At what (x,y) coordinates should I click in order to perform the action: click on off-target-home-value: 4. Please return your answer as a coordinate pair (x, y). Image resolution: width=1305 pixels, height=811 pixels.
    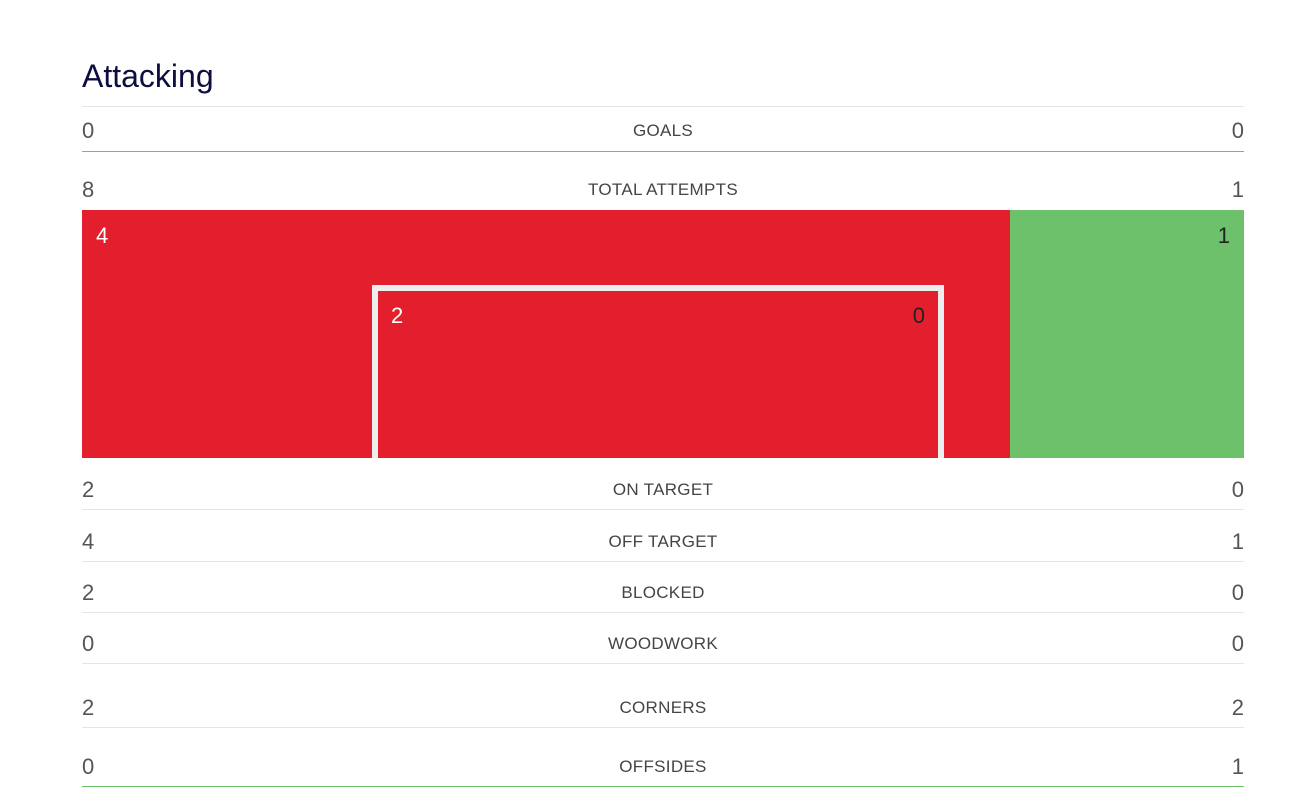
    Looking at the image, I should click on (88, 541).